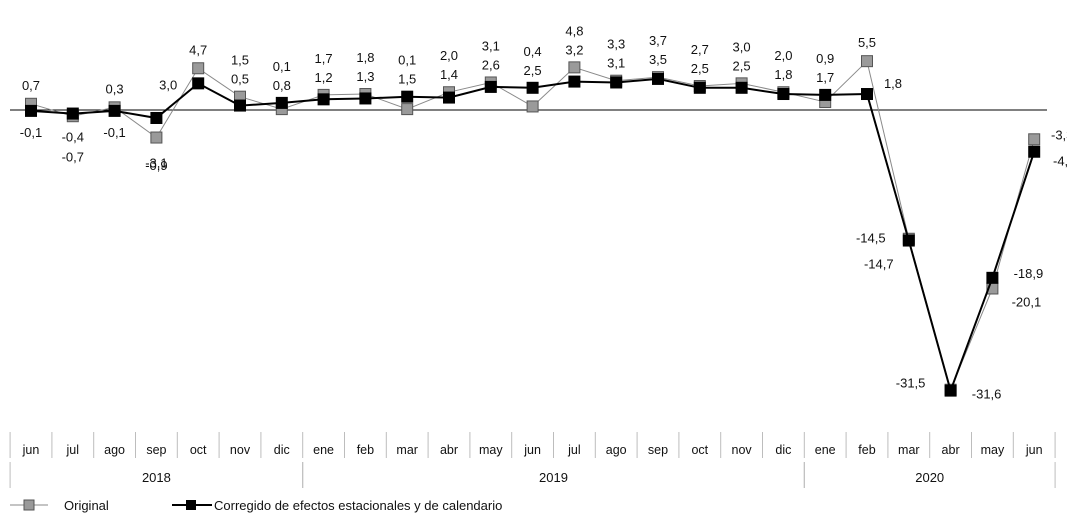 This screenshot has height=513, width=1067. What do you see at coordinates (658, 59) in the screenshot?
I see `adjusted-value-label: 3,5` at bounding box center [658, 59].